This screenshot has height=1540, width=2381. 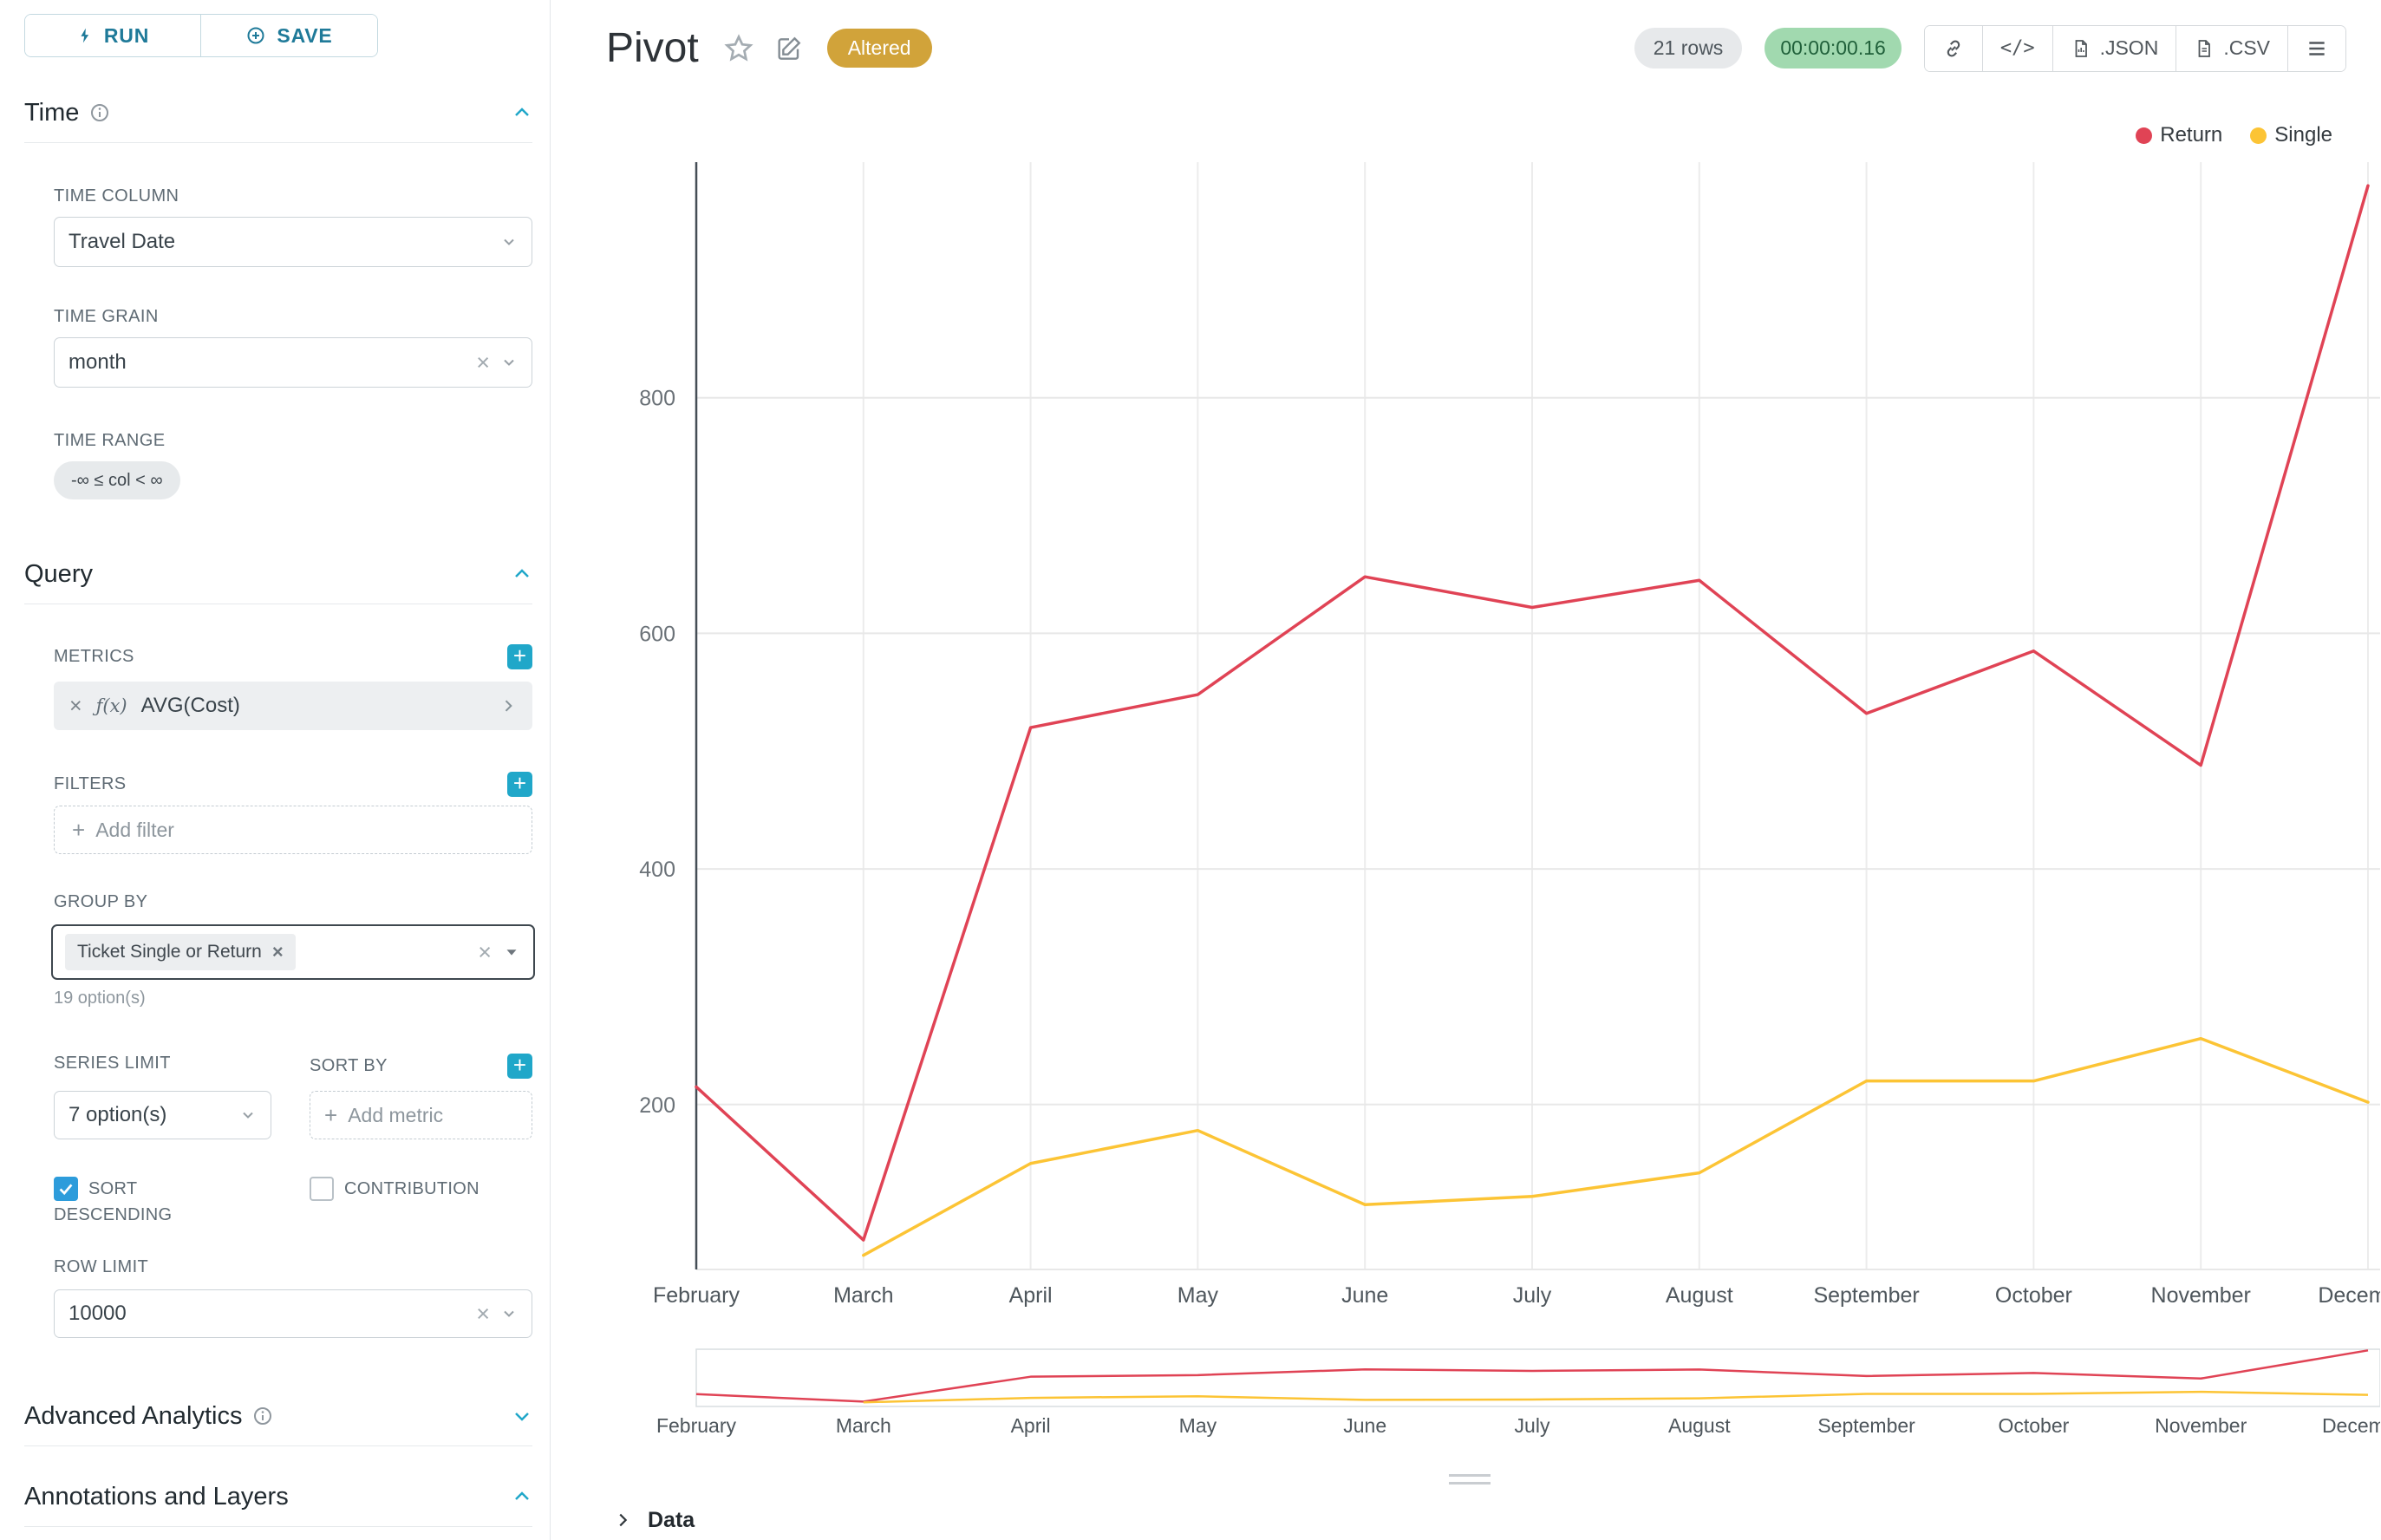 What do you see at coordinates (2179, 135) in the screenshot?
I see `legend-item-return: Return` at bounding box center [2179, 135].